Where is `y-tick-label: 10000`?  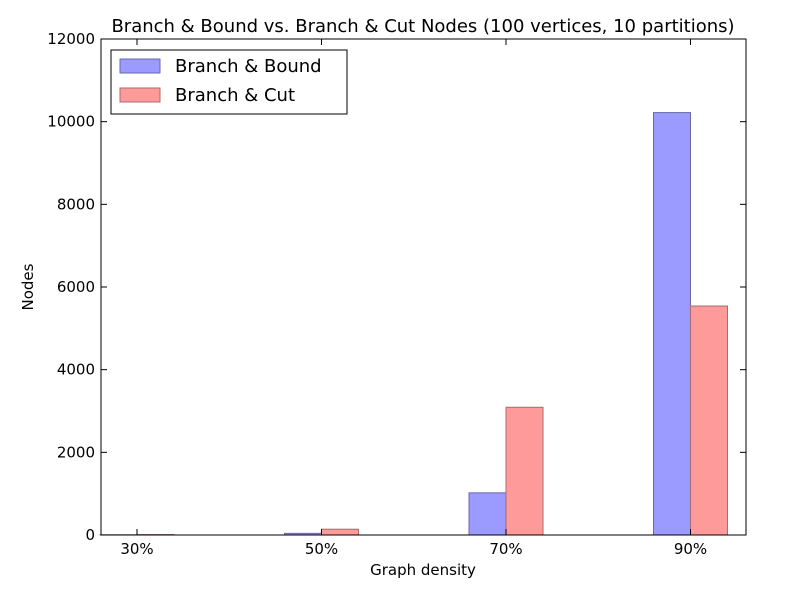
y-tick-label: 10000 is located at coordinates (71, 122).